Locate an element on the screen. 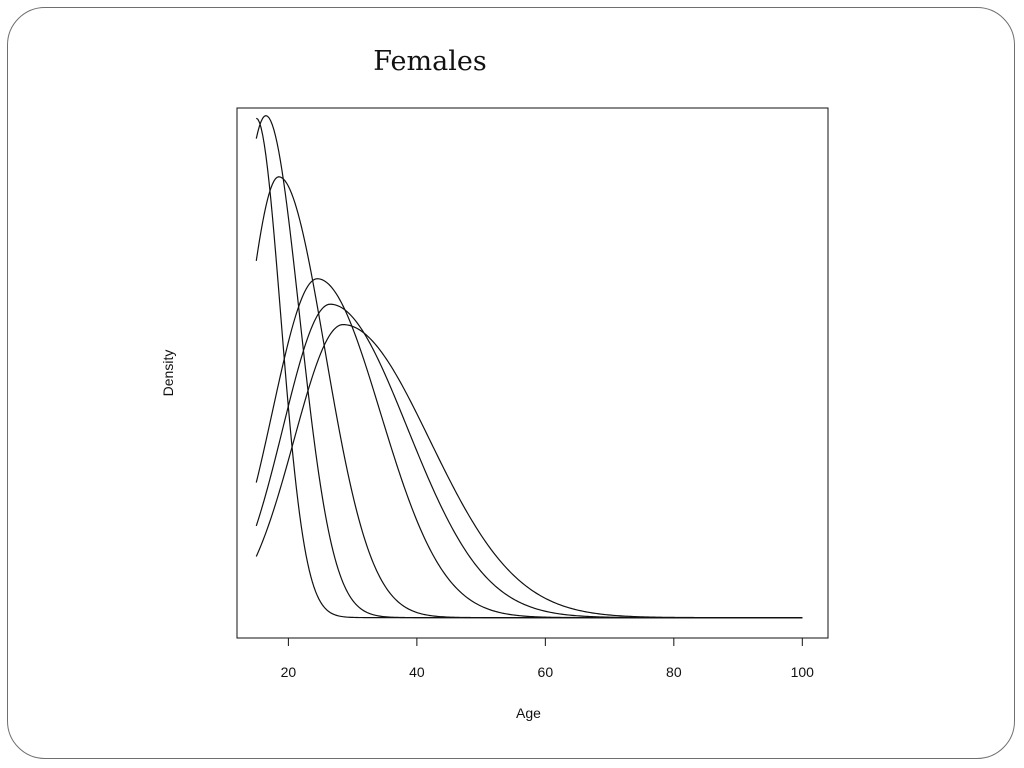 Image resolution: width=1024 pixels, height=768 pixels. x-tick-label-100: 100 is located at coordinates (803, 672).